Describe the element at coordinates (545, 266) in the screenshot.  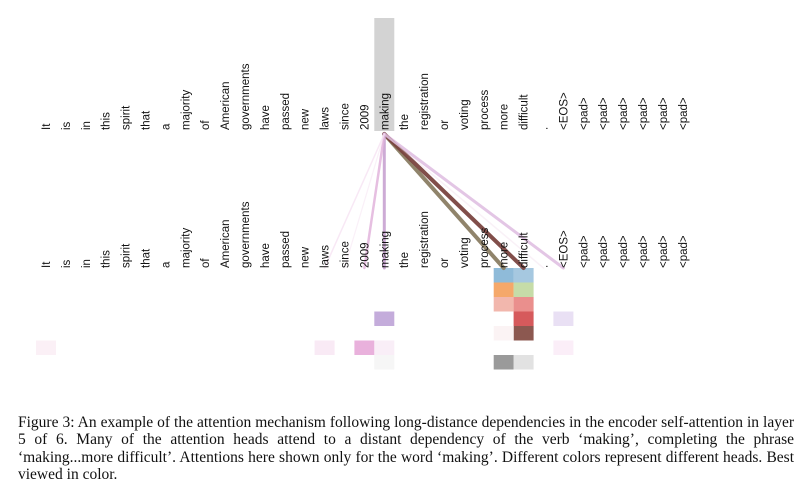
I see `target-token: .` at that location.